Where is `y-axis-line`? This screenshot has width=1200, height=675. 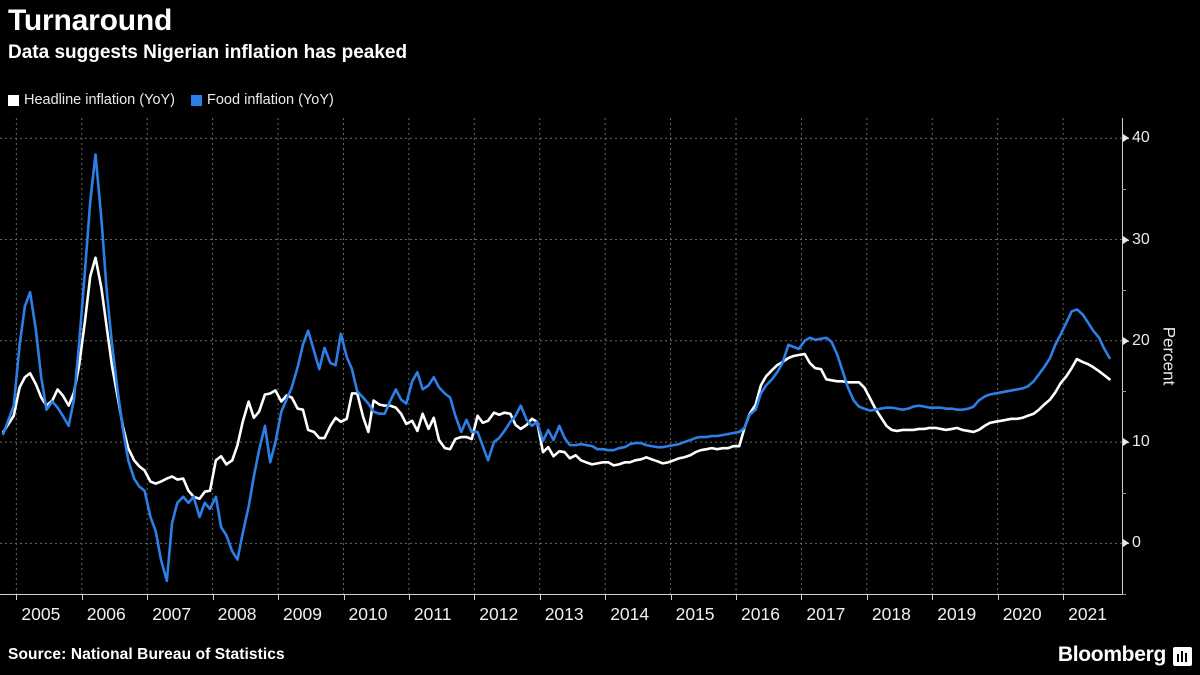 y-axis-line is located at coordinates (1122, 356).